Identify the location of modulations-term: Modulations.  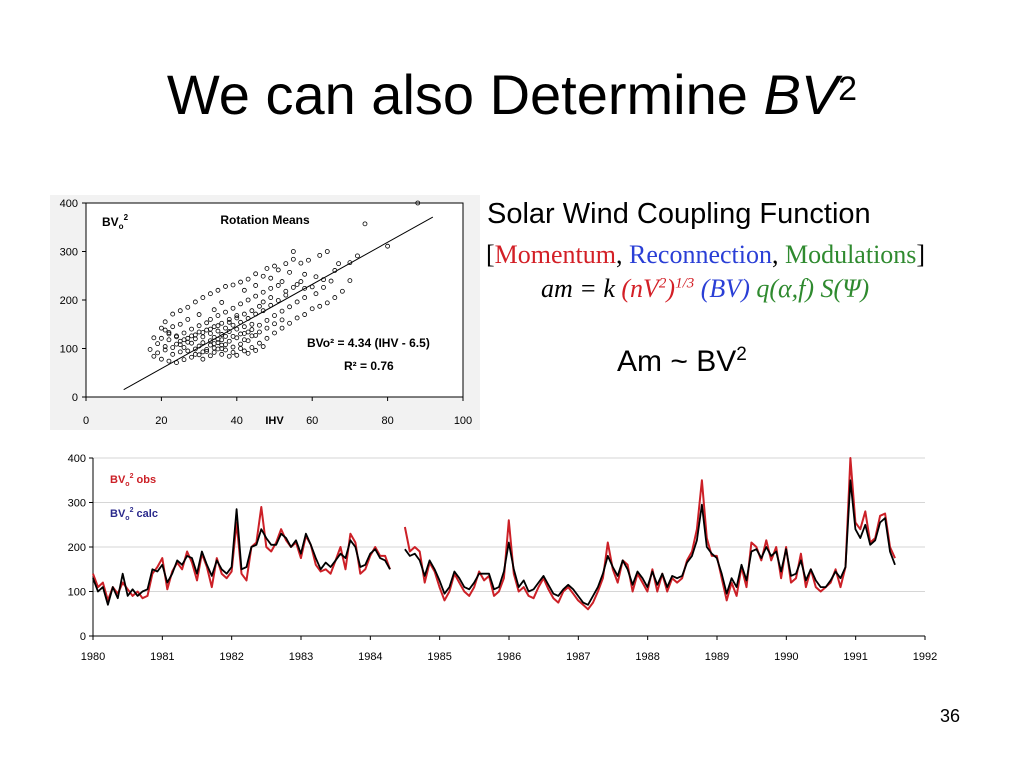
(850, 254).